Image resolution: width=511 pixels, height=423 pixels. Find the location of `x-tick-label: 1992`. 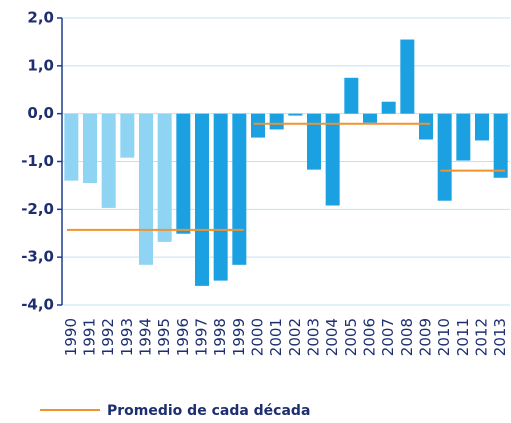

x-tick-label: 1992 is located at coordinates (108, 337).